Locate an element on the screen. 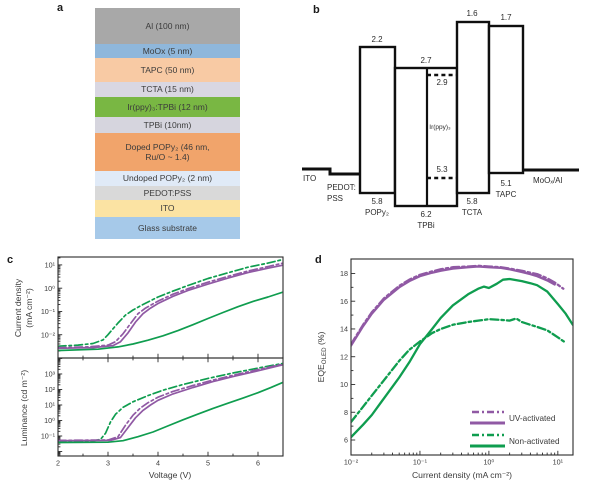 The image size is (600, 490). device-layer: Undoped POPy₂ (2 nm) is located at coordinates (167, 178).